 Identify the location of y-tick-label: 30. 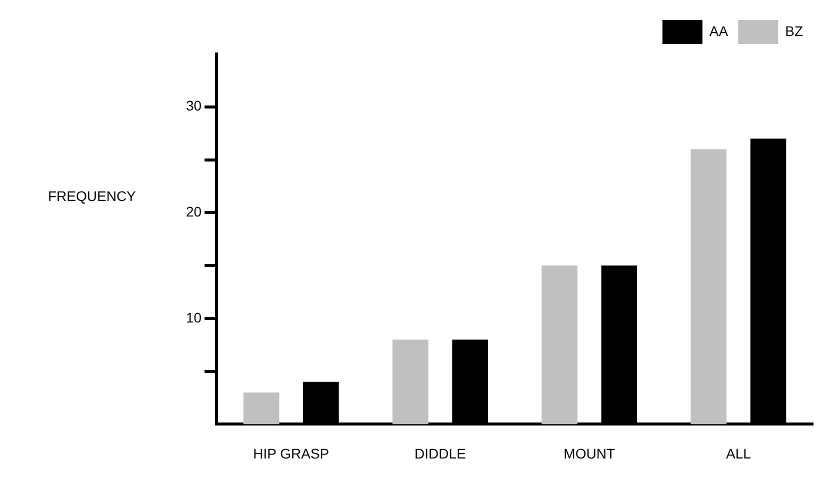
(194, 106).